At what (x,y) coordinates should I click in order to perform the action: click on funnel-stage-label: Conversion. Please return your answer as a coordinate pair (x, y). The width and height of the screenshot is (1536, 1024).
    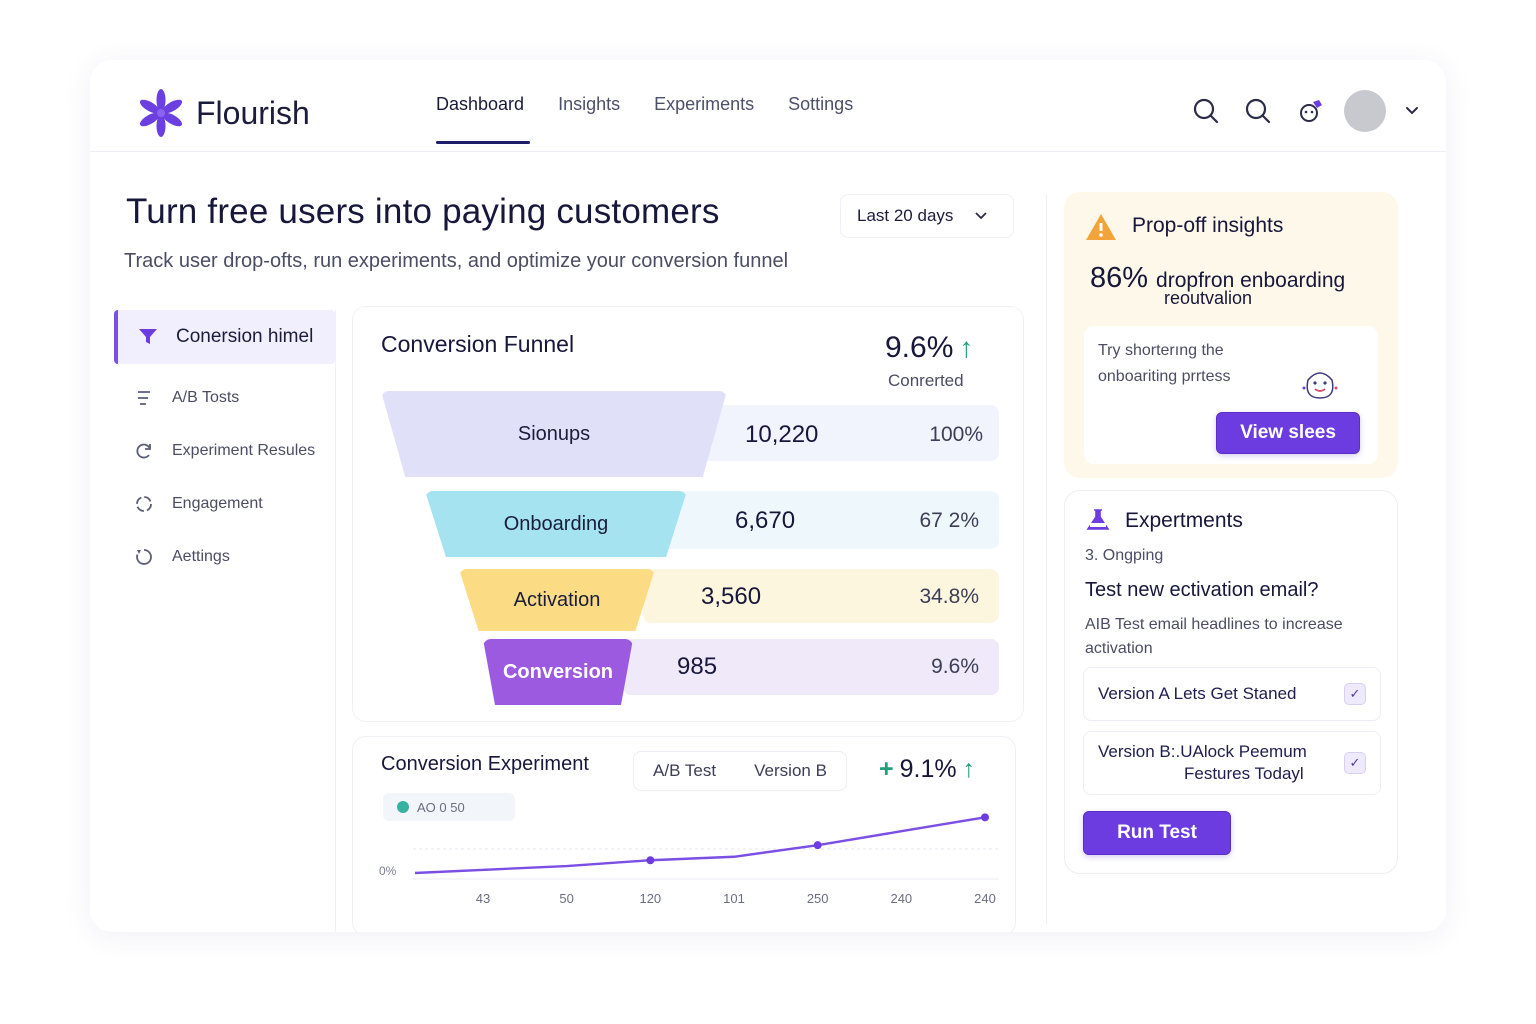
    Looking at the image, I should click on (558, 671).